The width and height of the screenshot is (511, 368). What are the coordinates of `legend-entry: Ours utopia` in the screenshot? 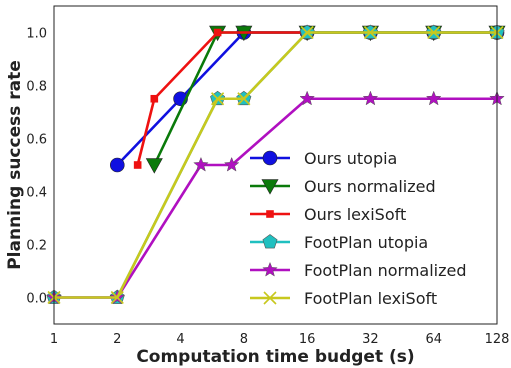 It's located at (323, 158).